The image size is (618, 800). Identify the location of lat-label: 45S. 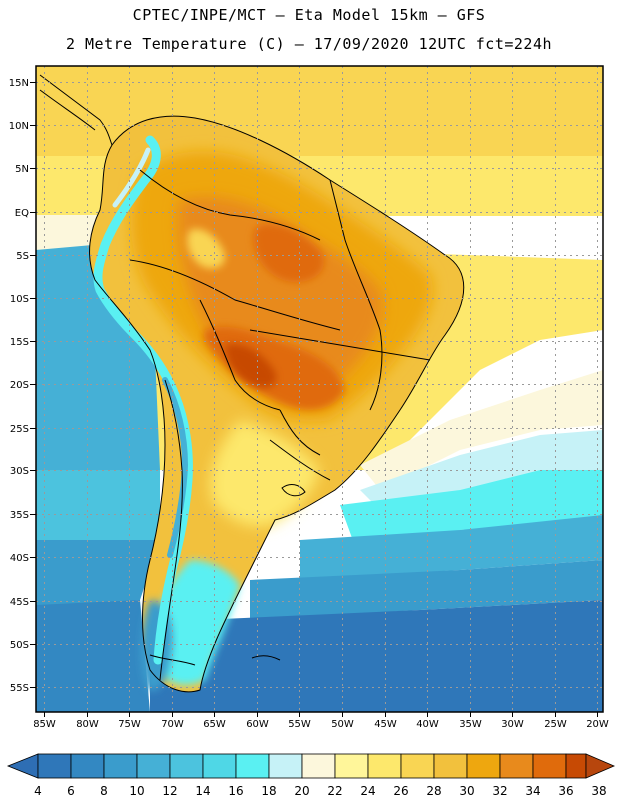
(19, 602).